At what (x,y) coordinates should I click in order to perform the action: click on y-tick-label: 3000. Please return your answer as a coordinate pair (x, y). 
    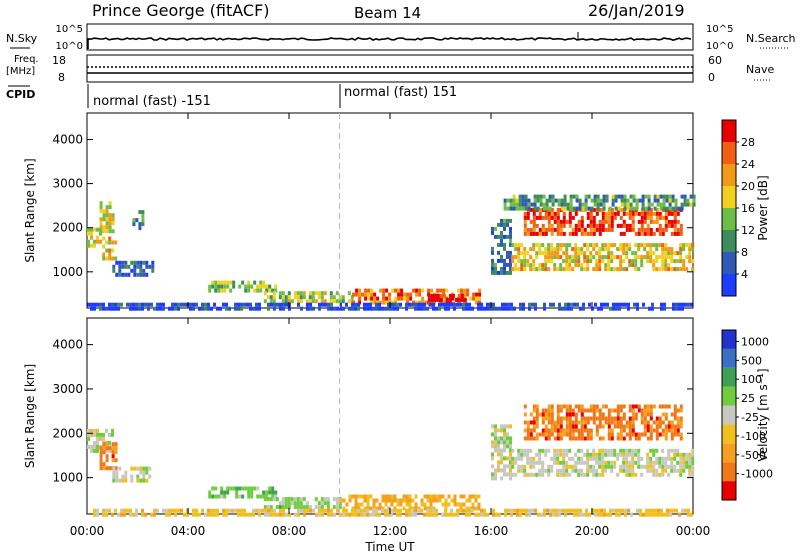
    Looking at the image, I should click on (67, 184).